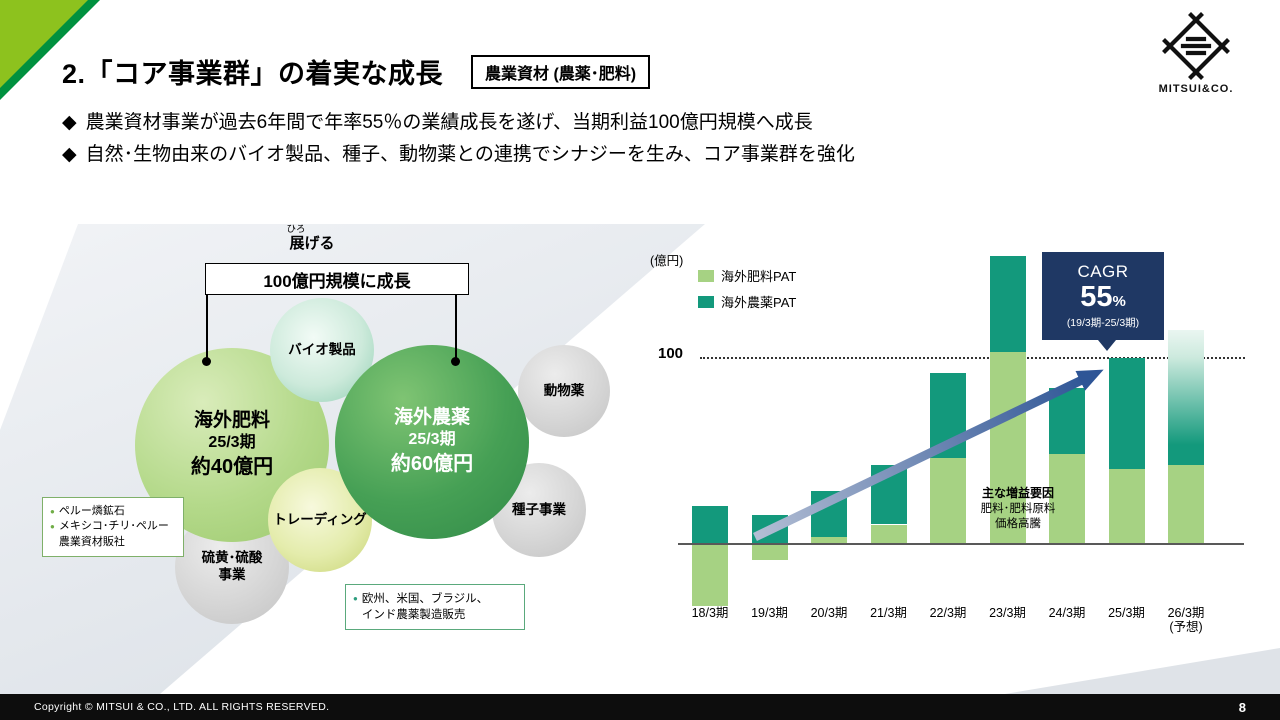  I want to click on note-text: 欧州、米国、ブラジル、 インド農薬製造販売, so click(425, 607).